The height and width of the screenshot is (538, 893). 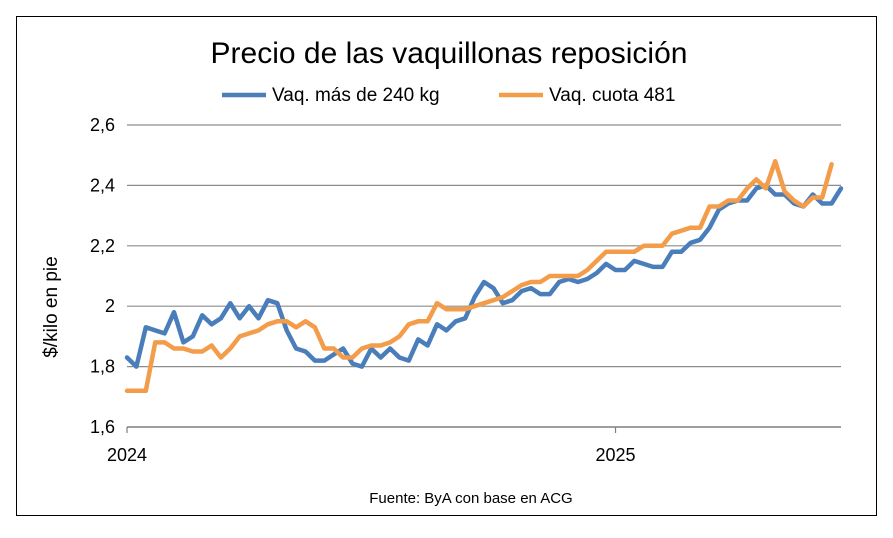 What do you see at coordinates (448, 95) in the screenshot?
I see `legend: Vaq. más de 240 kg Vaq. cuota 481` at bounding box center [448, 95].